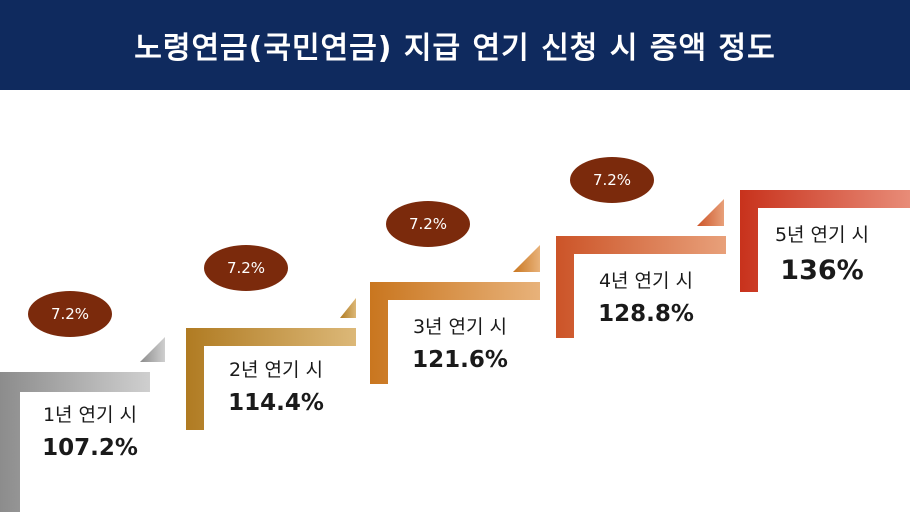 Image resolution: width=910 pixels, height=512 pixels. What do you see at coordinates (348, 308) in the screenshot?
I see `step-2-triangle` at bounding box center [348, 308].